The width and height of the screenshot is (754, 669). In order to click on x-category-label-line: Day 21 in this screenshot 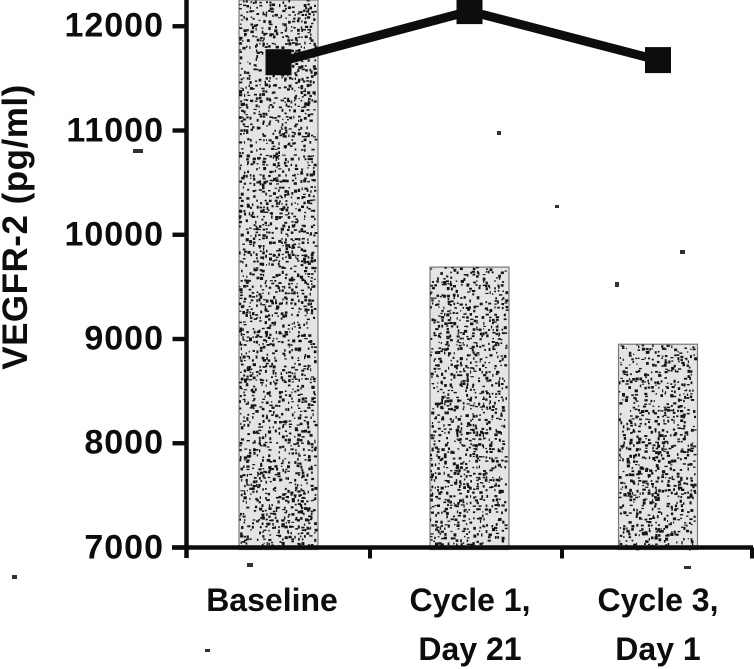, I will do `click(470, 649)`.